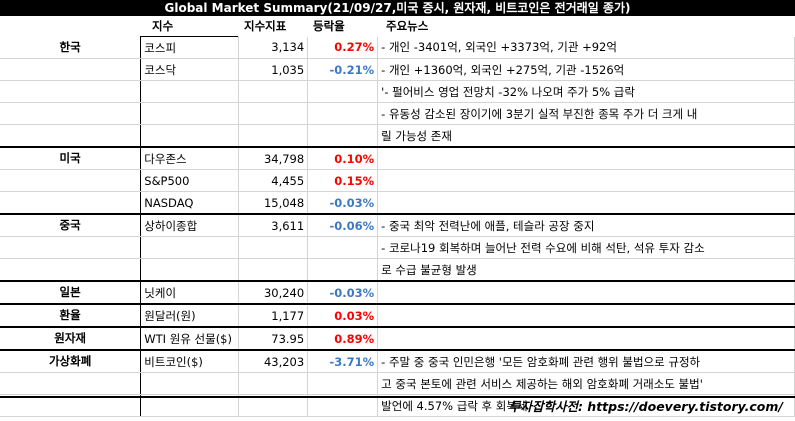 This screenshot has width=795, height=421. I want to click on table-row: - 유동성 감소된 장이기에 3분기 실적 부진한 종목 주가 더 크게 내, so click(397, 113).